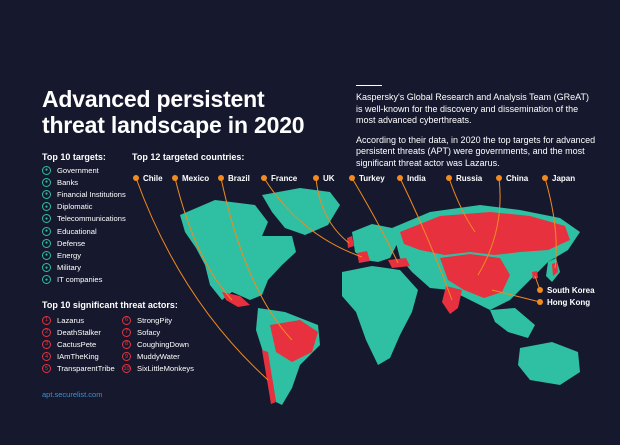 The height and width of the screenshot is (445, 620). I want to click on region-mexico, so click(236, 299).